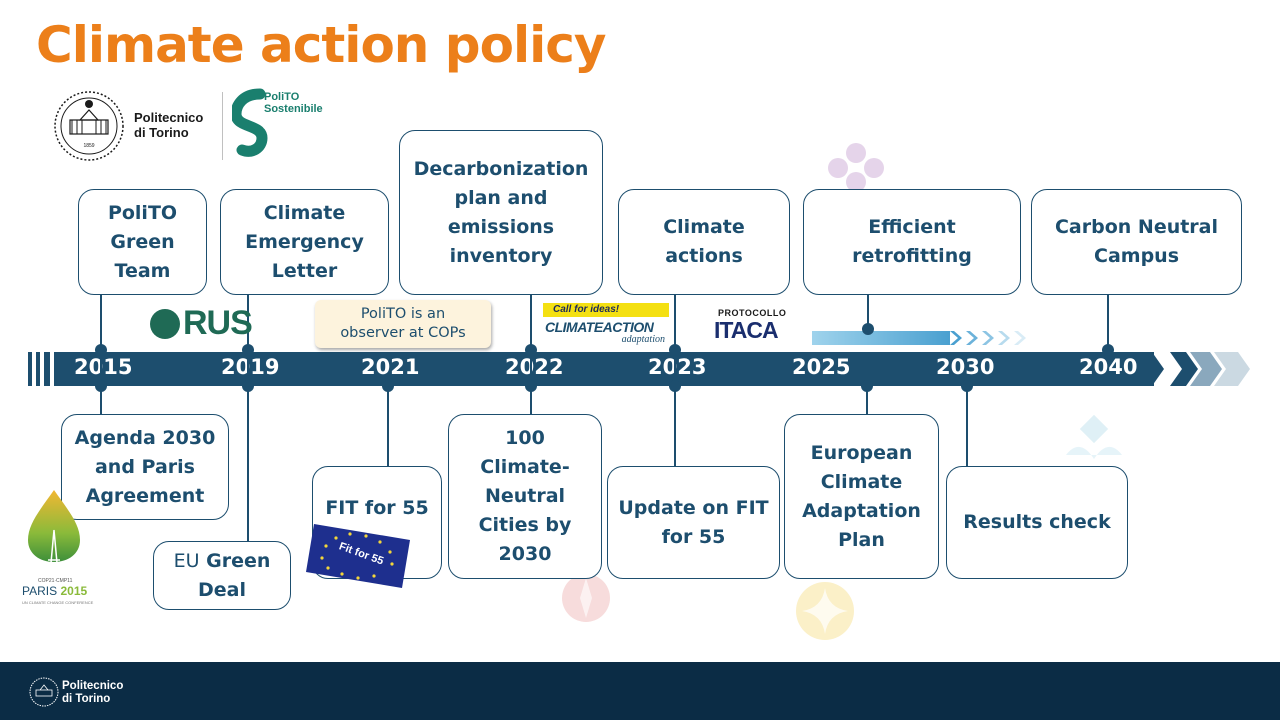  What do you see at coordinates (1094, 437) in the screenshot?
I see `decorative-leaf-icon` at bounding box center [1094, 437].